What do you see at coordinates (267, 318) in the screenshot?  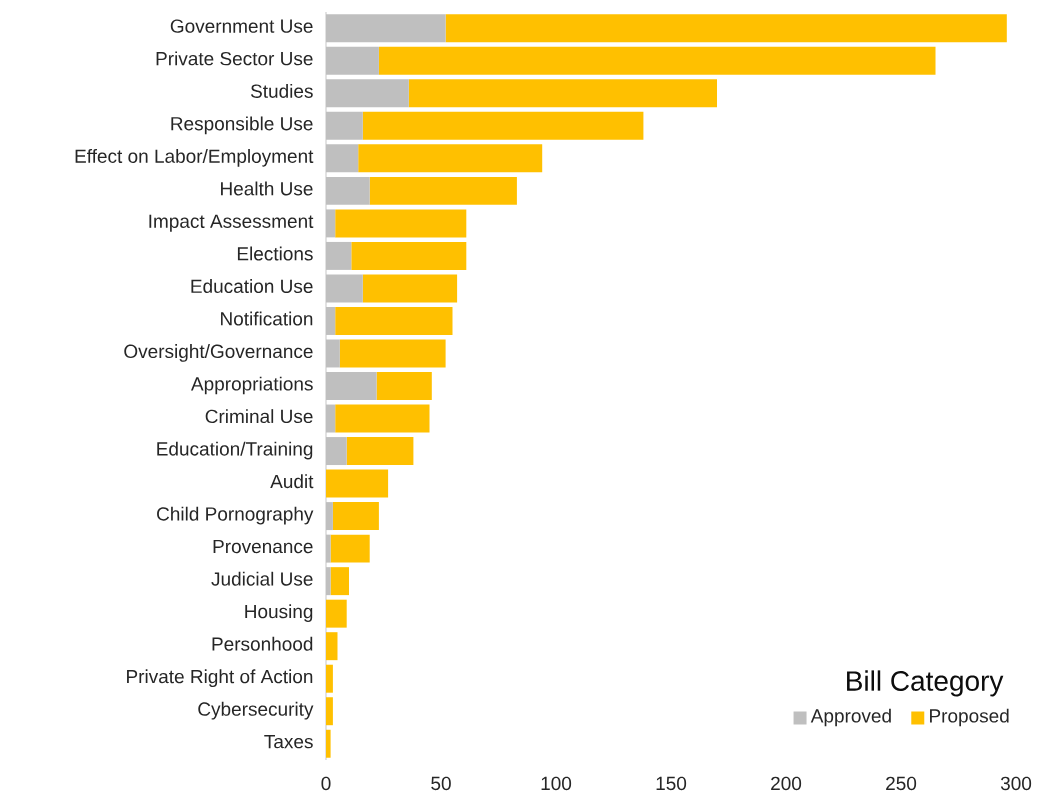 I see `y-tick-label: Notification` at bounding box center [267, 318].